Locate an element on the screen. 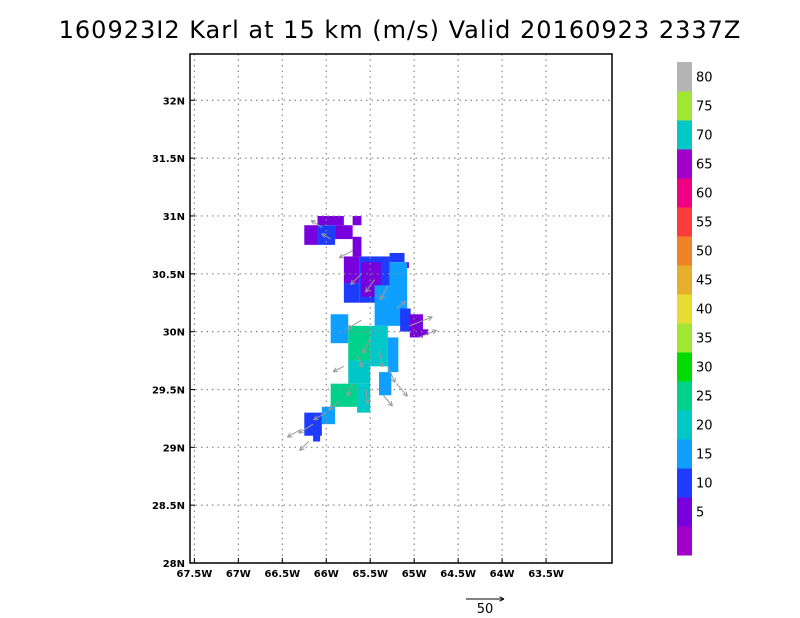 Image resolution: width=800 pixels, height=618 pixels. x-tick-label: 67W is located at coordinates (238, 574).